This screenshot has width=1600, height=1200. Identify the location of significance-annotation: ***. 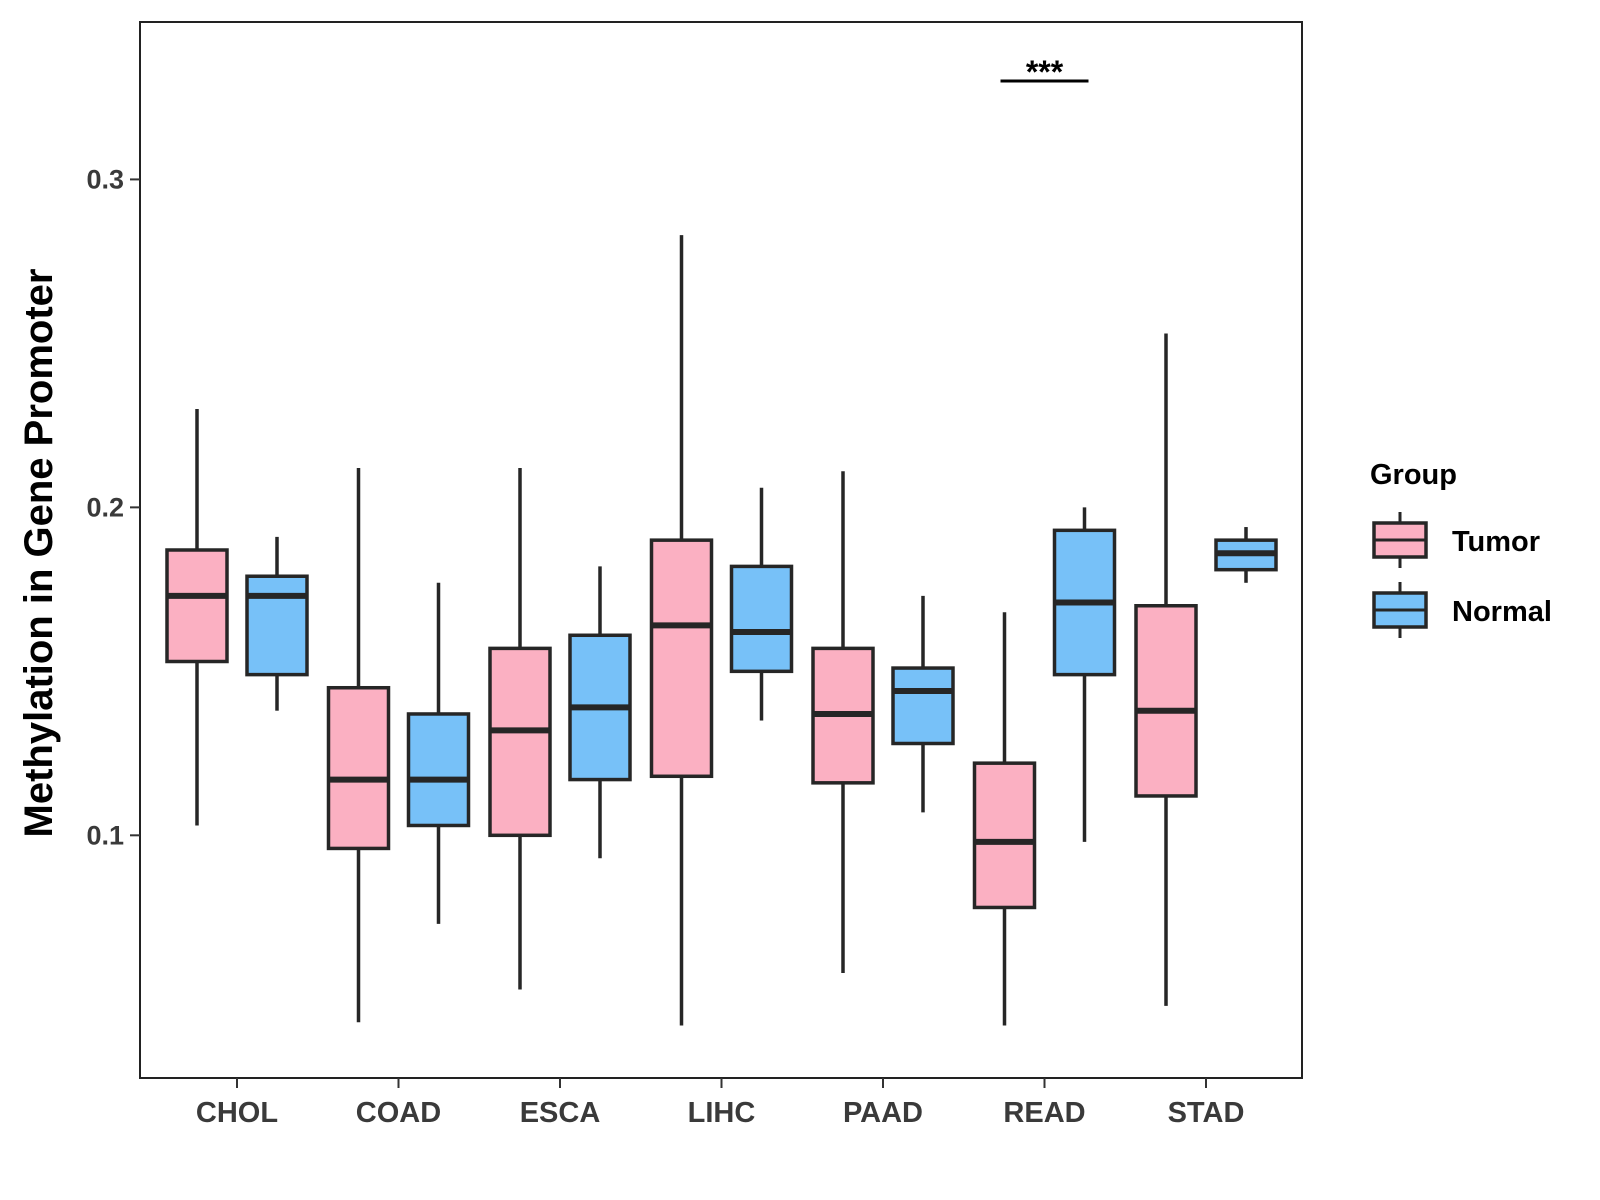
(1044, 72).